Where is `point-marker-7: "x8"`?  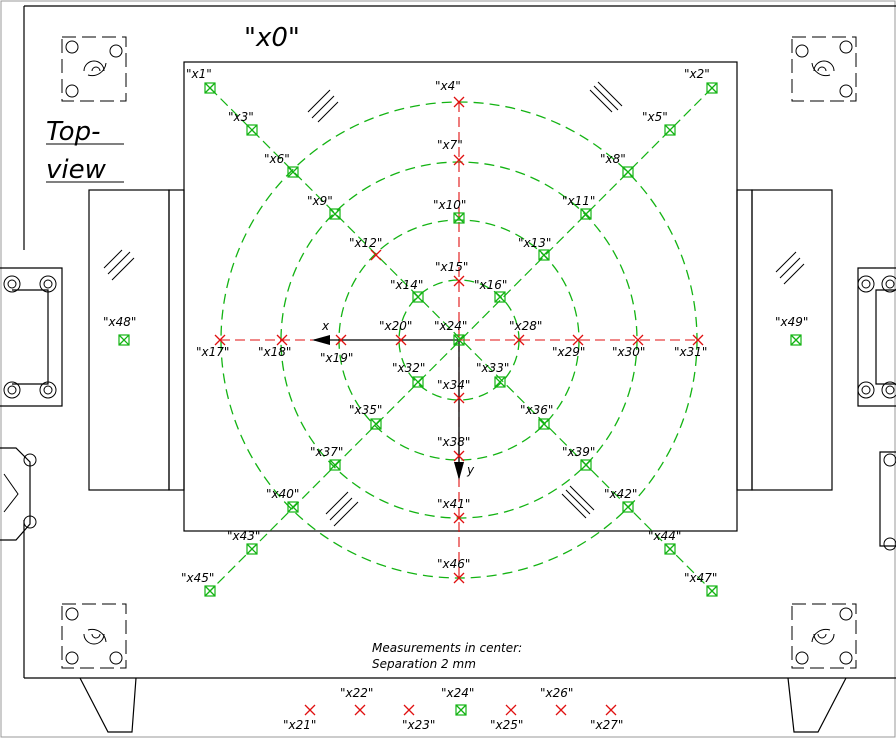 point-marker-7: "x8" is located at coordinates (617, 165).